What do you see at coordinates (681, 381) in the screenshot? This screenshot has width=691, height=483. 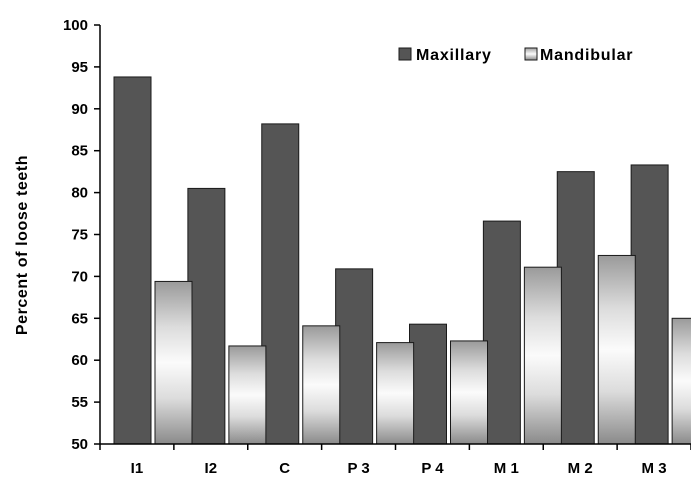 I see `bar-mandibular-m3` at bounding box center [681, 381].